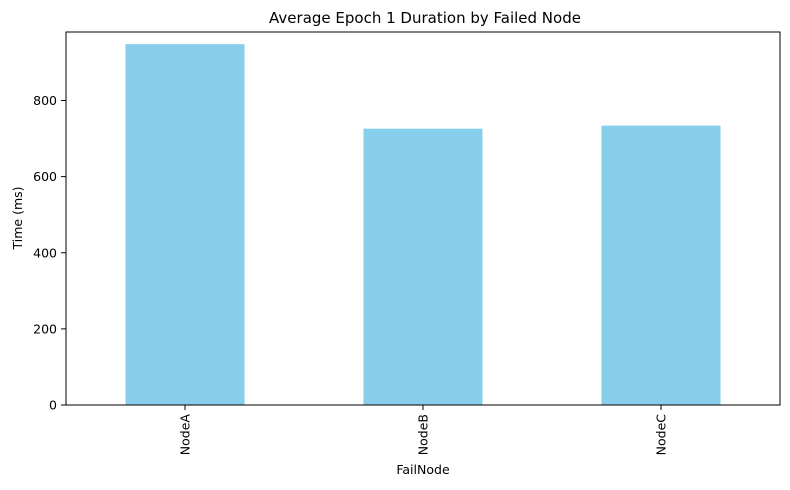 The height and width of the screenshot is (490, 790). I want to click on y-tick-label: 200, so click(45, 328).